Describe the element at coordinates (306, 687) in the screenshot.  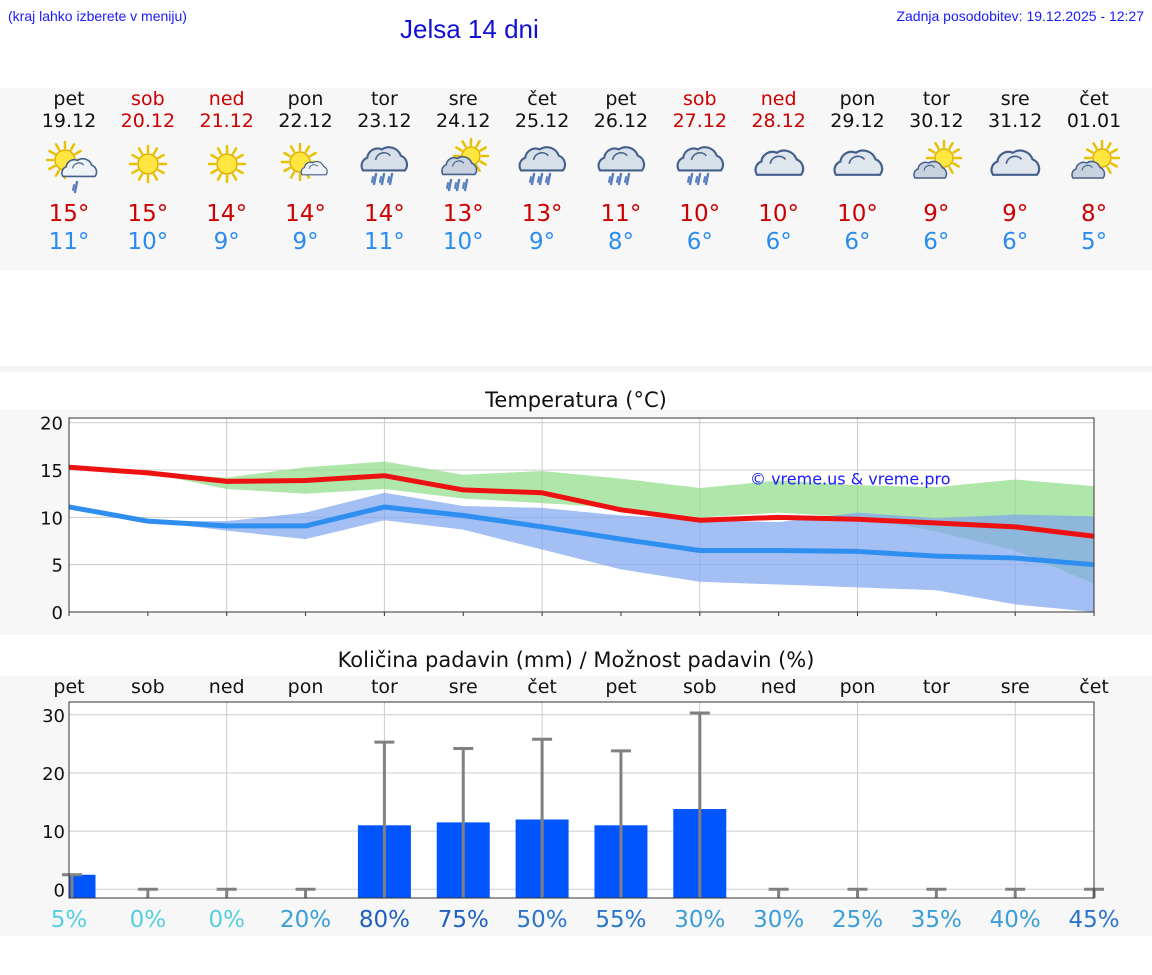
I see `precip-day-label: pon` at that location.